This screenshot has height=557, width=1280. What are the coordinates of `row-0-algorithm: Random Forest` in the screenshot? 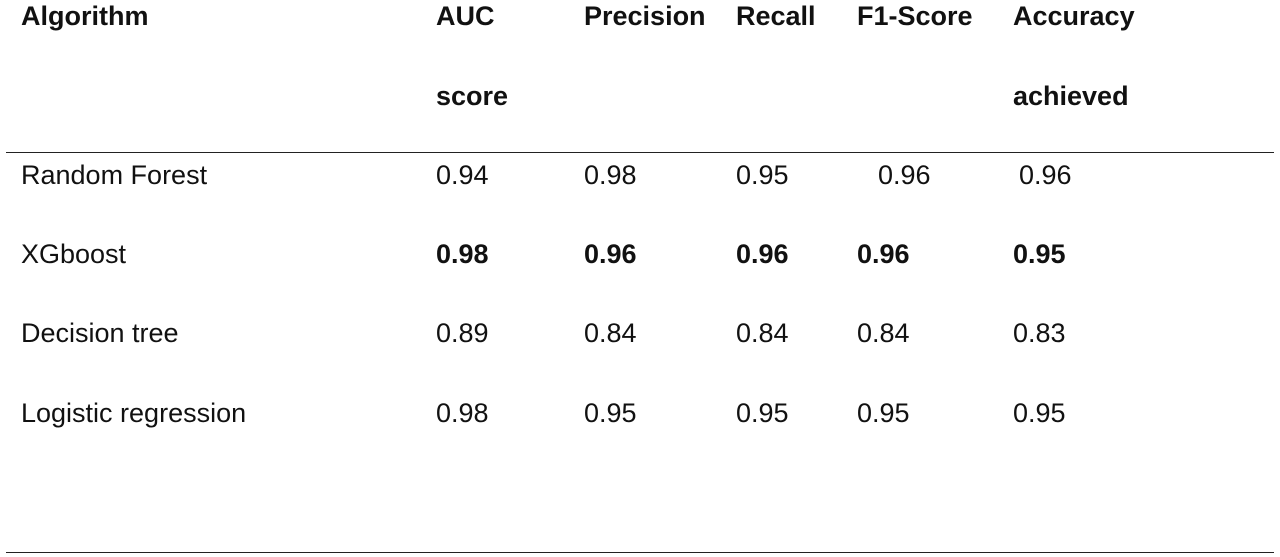 It's located at (114, 175).